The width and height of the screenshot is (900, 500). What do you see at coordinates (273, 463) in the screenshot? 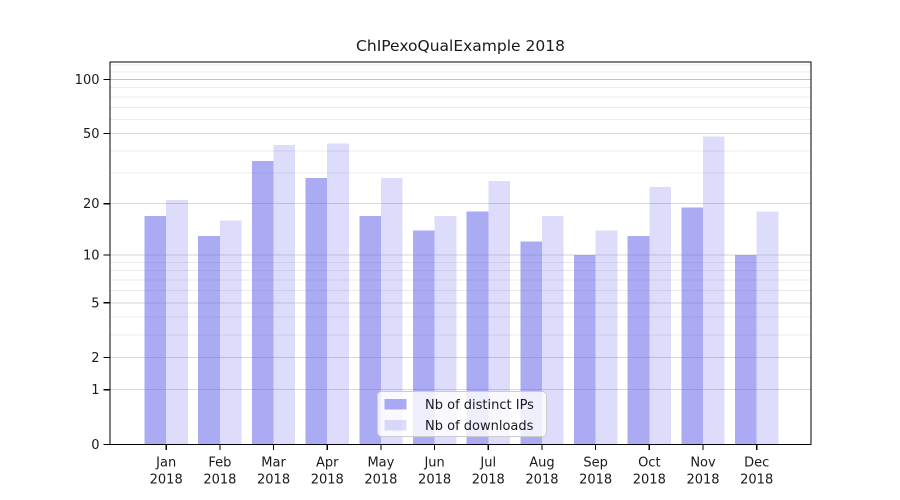
I see `x-tick-label-month-mar: Mar` at bounding box center [273, 463].